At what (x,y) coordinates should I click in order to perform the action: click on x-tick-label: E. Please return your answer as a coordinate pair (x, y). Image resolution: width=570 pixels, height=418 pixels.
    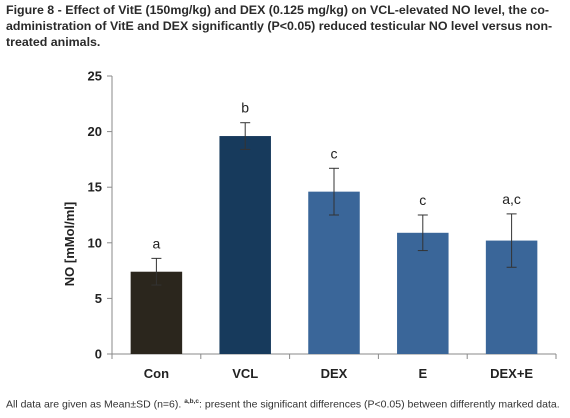
    Looking at the image, I should click on (422, 373).